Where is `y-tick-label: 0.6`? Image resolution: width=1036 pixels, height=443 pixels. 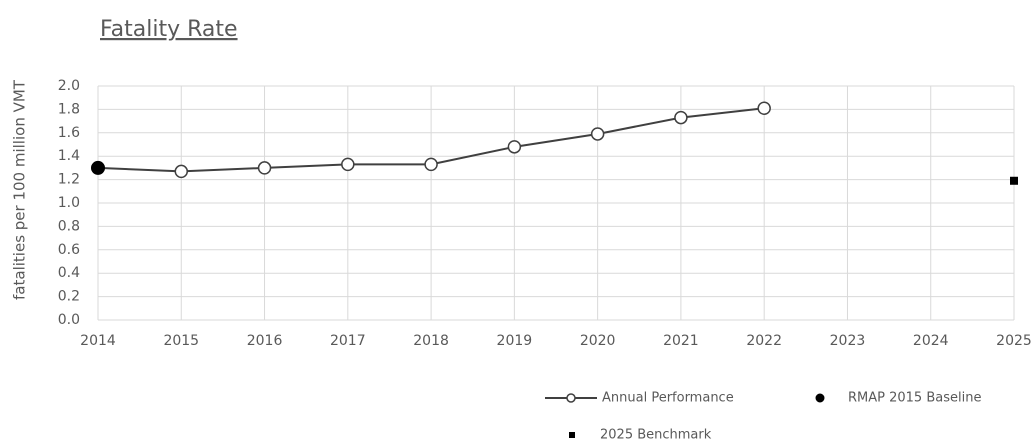 y-tick-label: 0.6 is located at coordinates (69, 250).